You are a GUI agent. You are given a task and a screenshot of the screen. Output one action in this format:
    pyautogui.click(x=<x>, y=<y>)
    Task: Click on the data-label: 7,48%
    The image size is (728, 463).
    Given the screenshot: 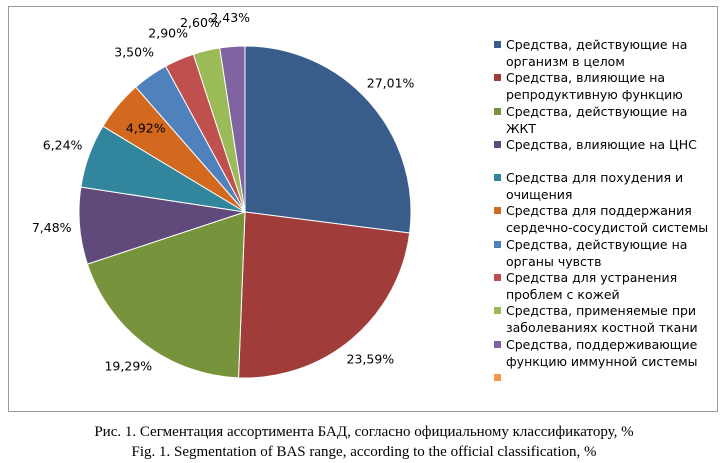 What is the action you would take?
    pyautogui.click(x=52, y=227)
    